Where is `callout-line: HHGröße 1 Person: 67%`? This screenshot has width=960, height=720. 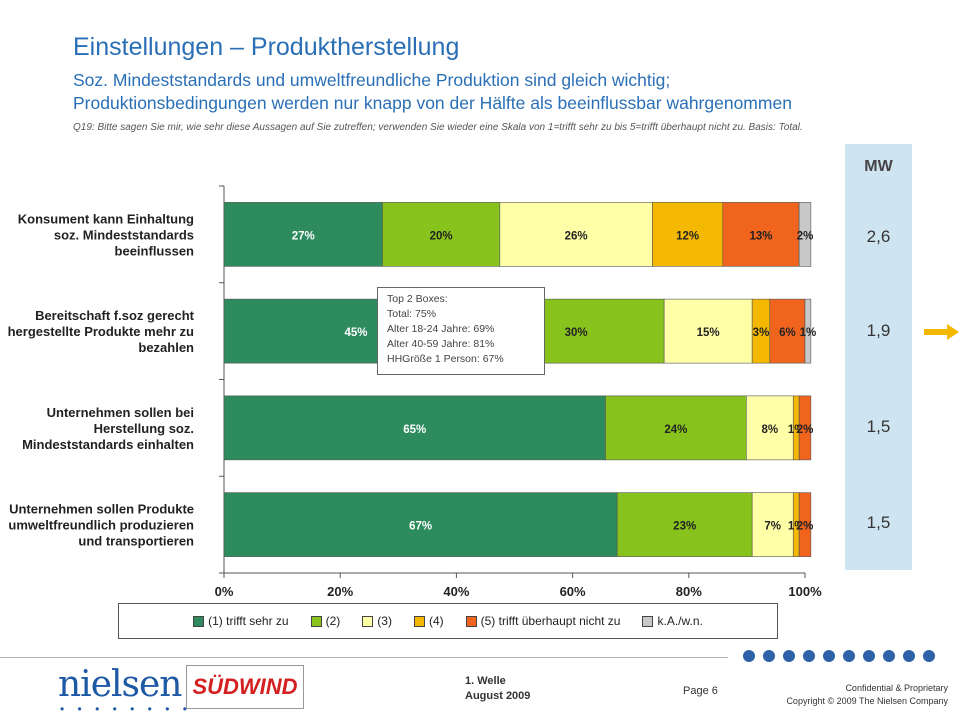
callout-line: HHGröße 1 Person: 67% is located at coordinates (445, 359).